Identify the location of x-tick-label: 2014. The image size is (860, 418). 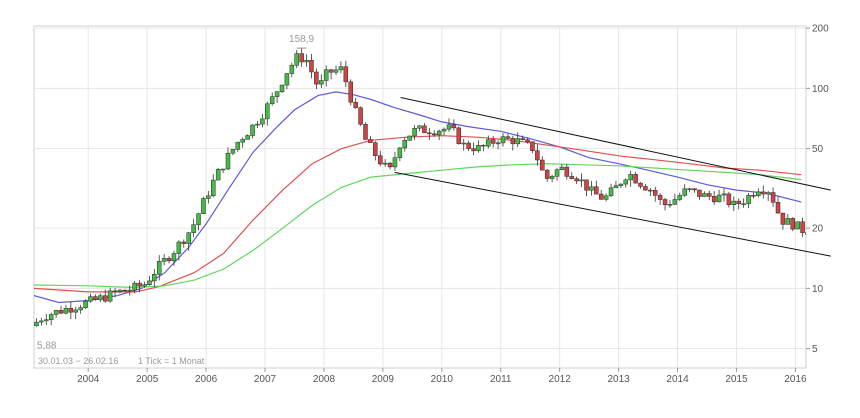
(677, 379).